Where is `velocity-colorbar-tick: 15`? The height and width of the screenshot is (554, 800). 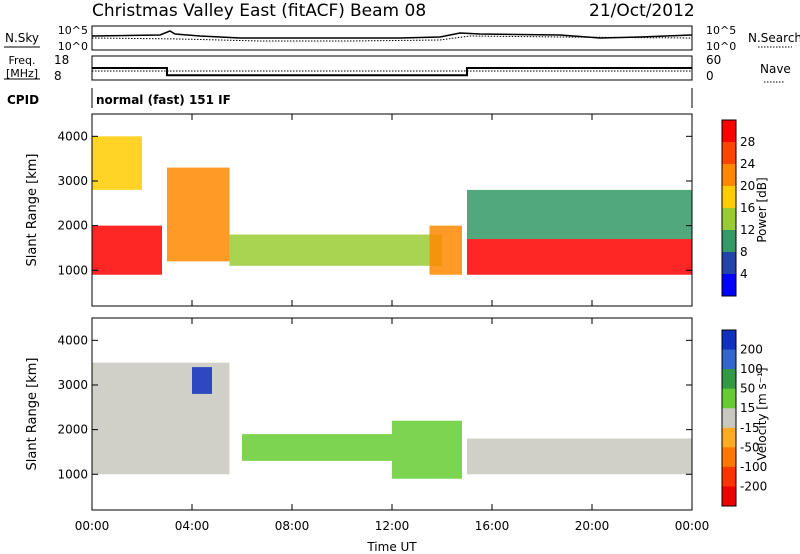
velocity-colorbar-tick: 15 is located at coordinates (747, 408).